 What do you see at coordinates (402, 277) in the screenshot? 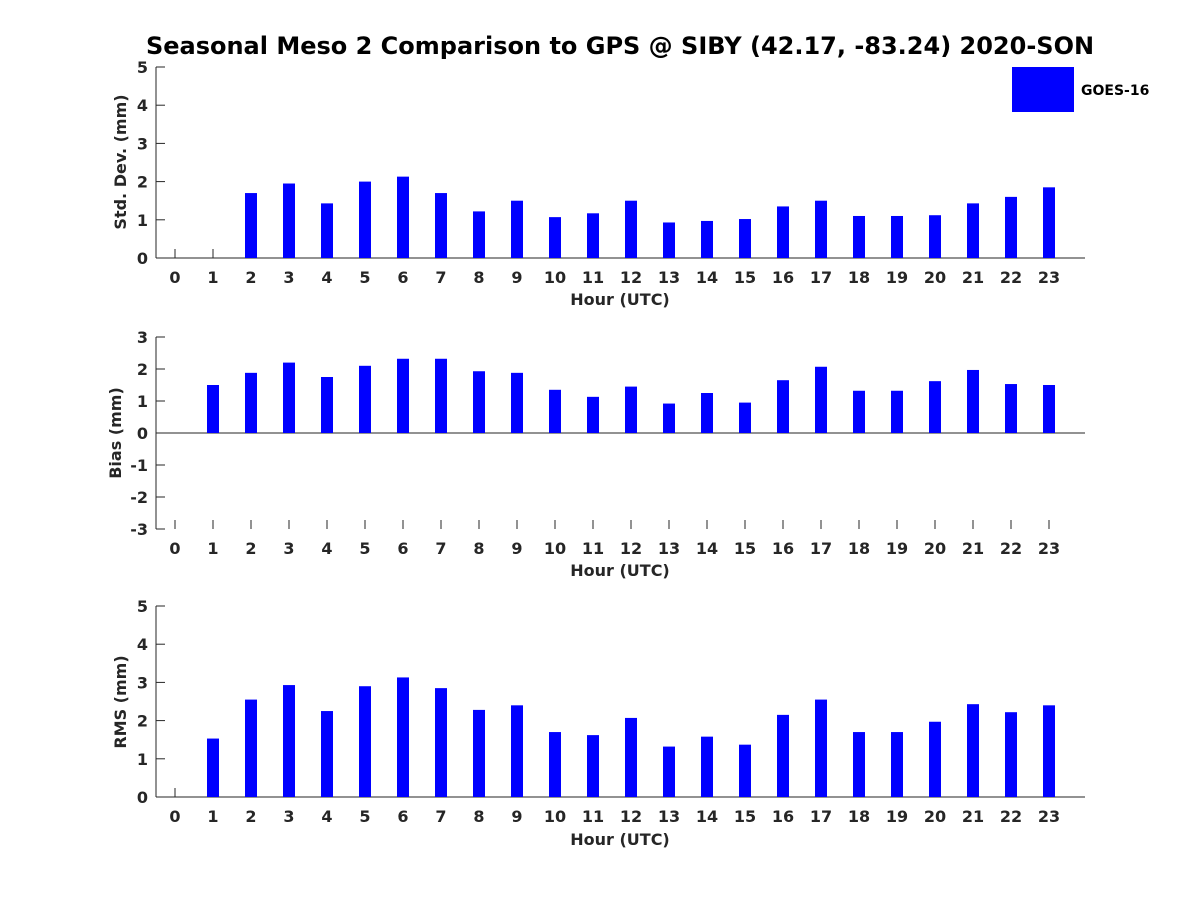
I see `std-x-tick-label: 6` at bounding box center [402, 277].